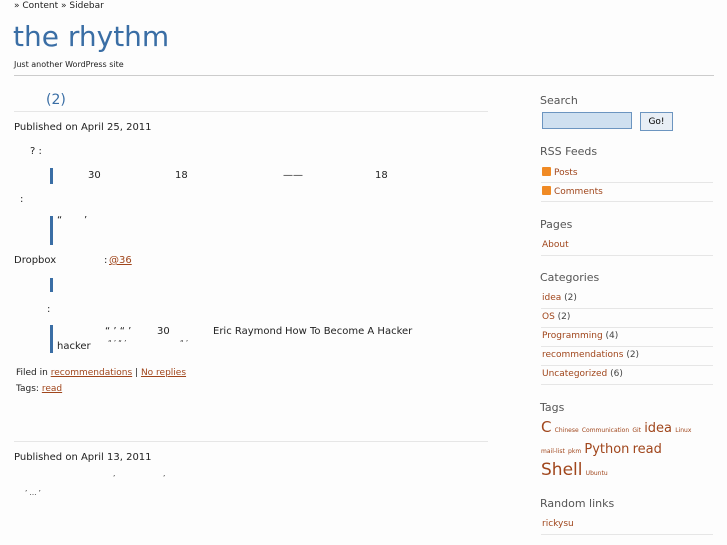 The height and width of the screenshot is (545, 727). Describe the element at coordinates (184, 343) in the screenshot. I see `text-fragment: “ ’` at that location.